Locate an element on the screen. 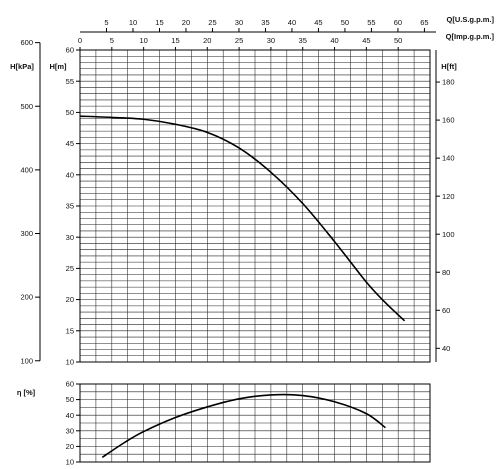 This screenshot has width=500, height=469. usgpm-tick-label: 5 is located at coordinates (106, 22).